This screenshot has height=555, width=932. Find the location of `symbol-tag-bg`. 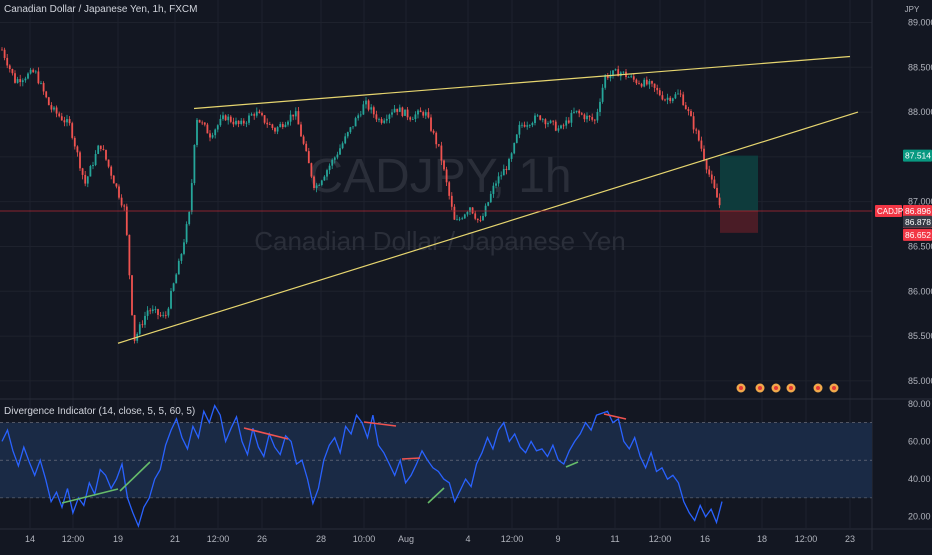

symbol-tag-bg is located at coordinates (888, 210).